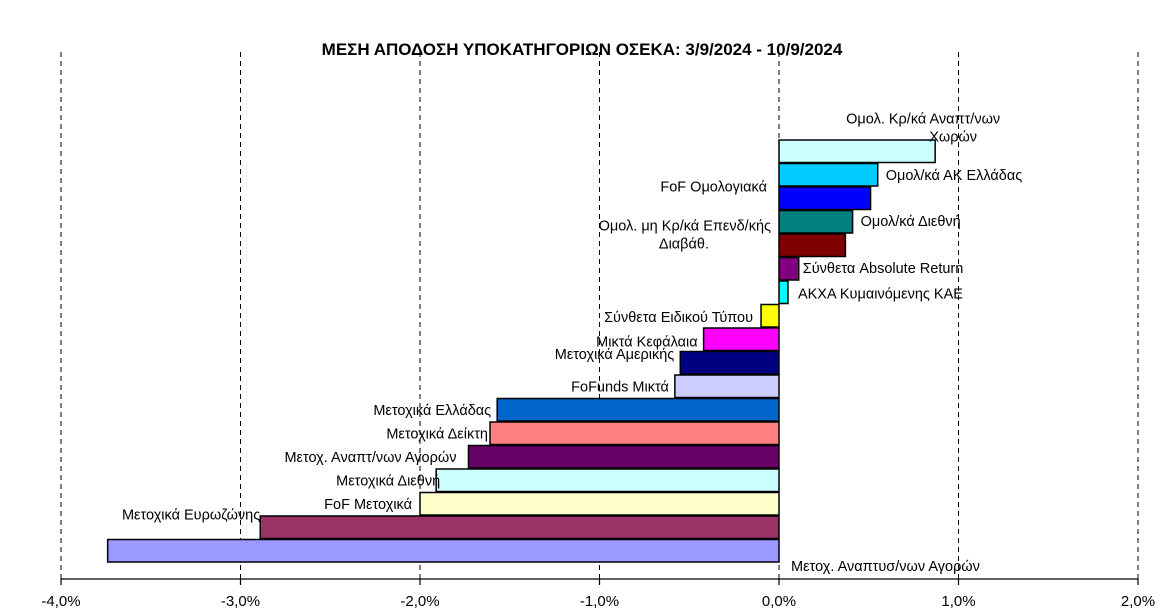 The width and height of the screenshot is (1172, 615). Describe the element at coordinates (779, 601) in the screenshot. I see `x-tick-label: 0,0%` at that location.